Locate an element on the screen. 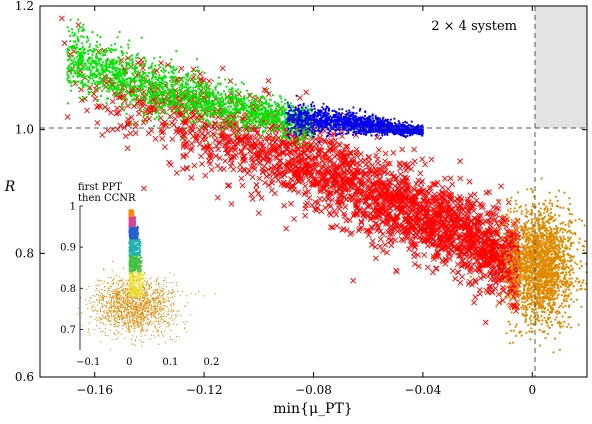 The width and height of the screenshot is (592, 424). blue-point is located at coordinates (332, 110).